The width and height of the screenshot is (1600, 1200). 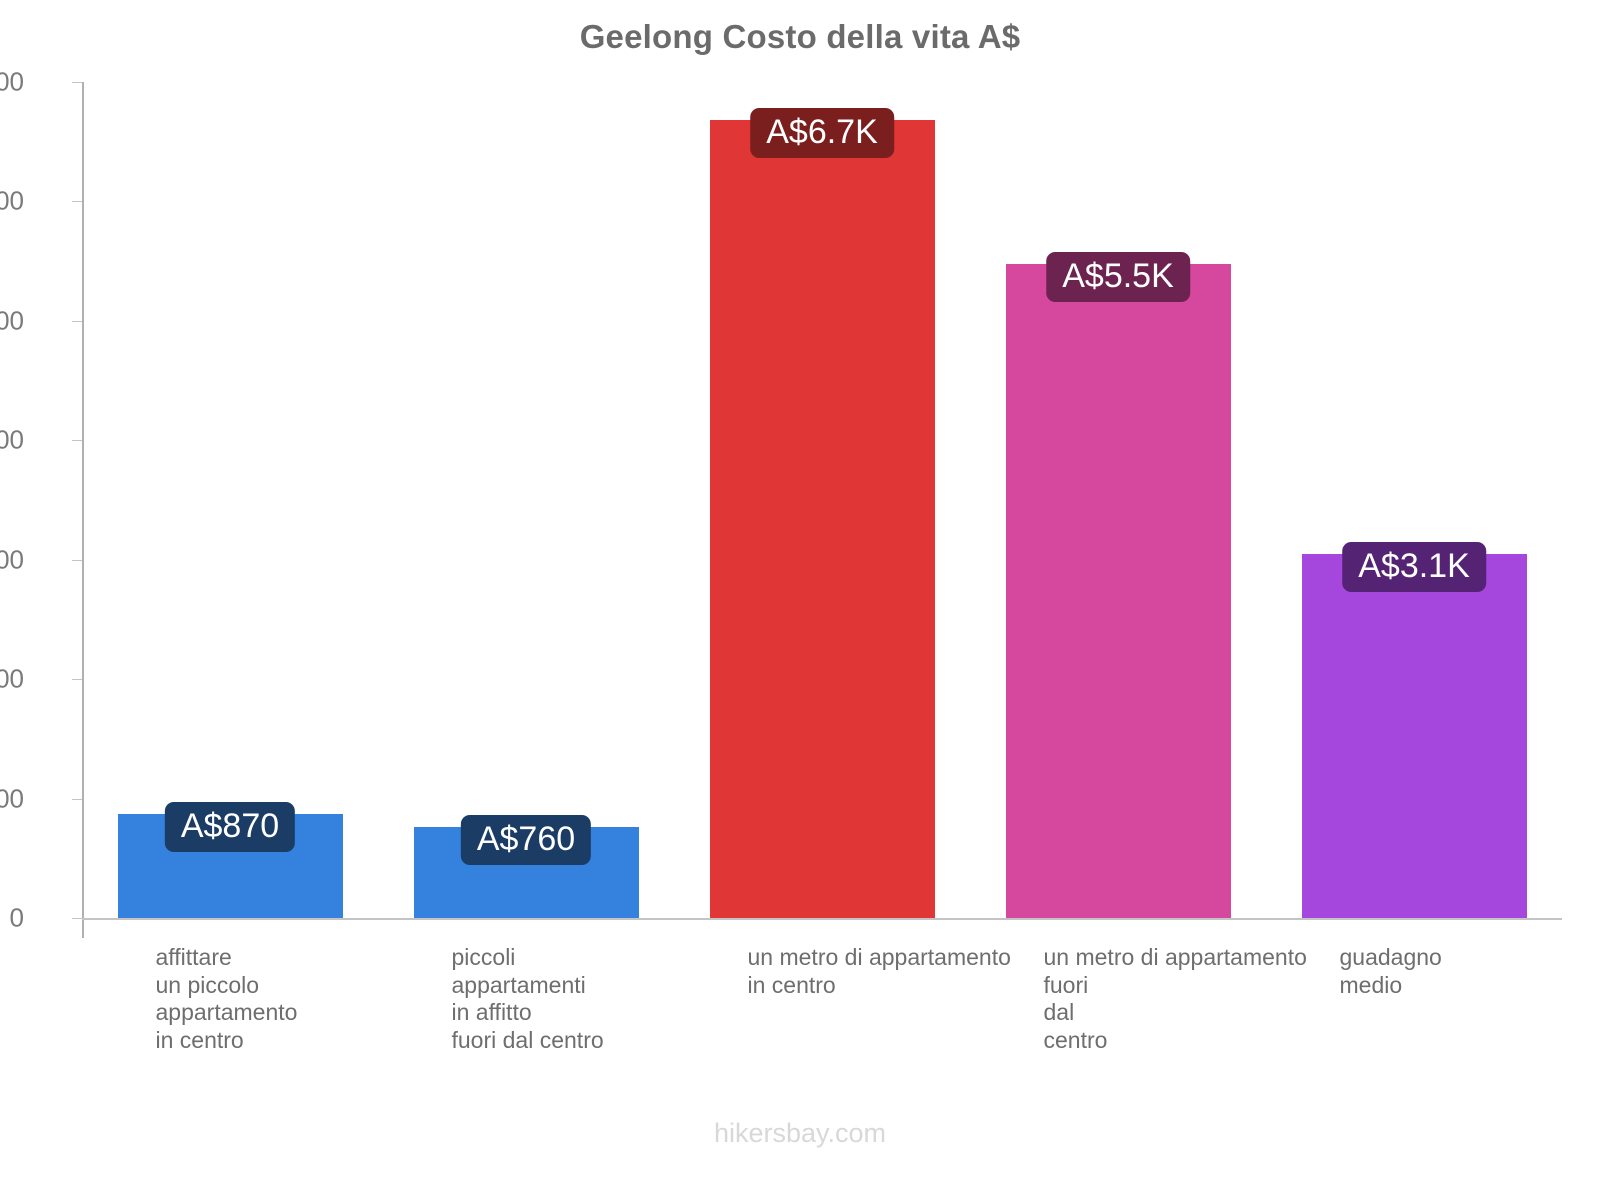 What do you see at coordinates (12, 798) in the screenshot?
I see `y-axis-tick-label: 1000` at bounding box center [12, 798].